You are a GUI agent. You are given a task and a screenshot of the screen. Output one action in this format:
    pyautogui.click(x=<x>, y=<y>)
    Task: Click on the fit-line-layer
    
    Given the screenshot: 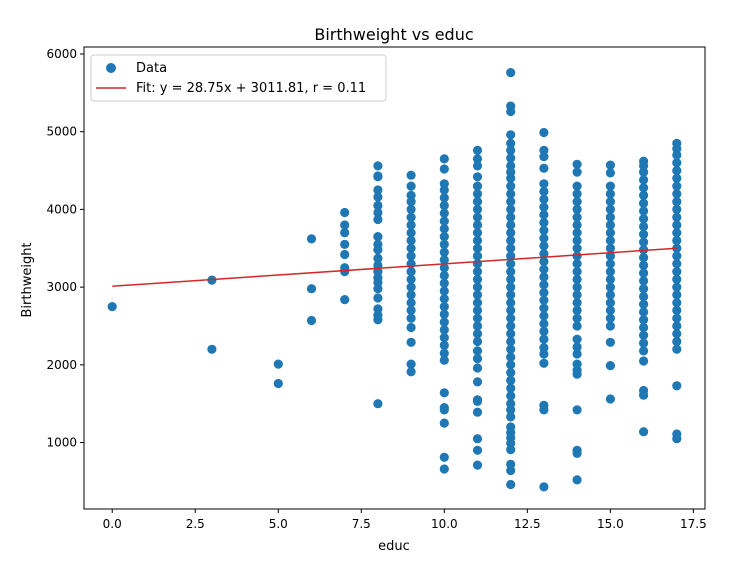 What is the action you would take?
    pyautogui.click(x=394, y=267)
    